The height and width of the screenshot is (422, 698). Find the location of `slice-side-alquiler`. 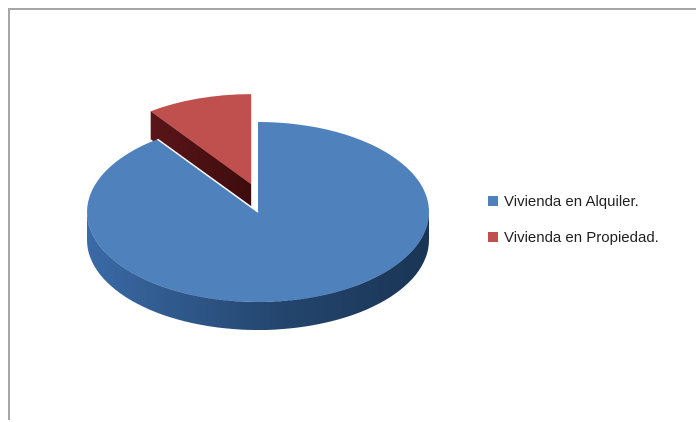

slice-side-alquiler is located at coordinates (258, 271).